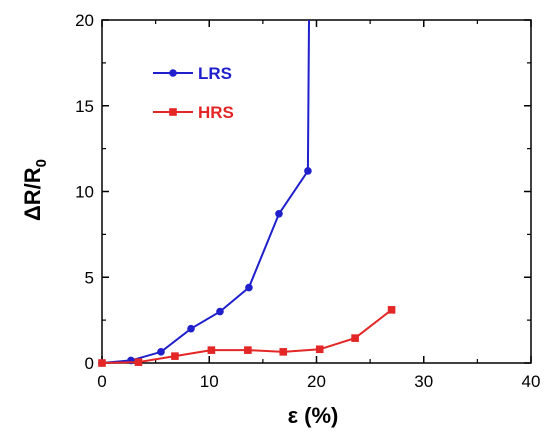  Describe the element at coordinates (193, 93) in the screenshot. I see `legend: LRS HRS` at that location.